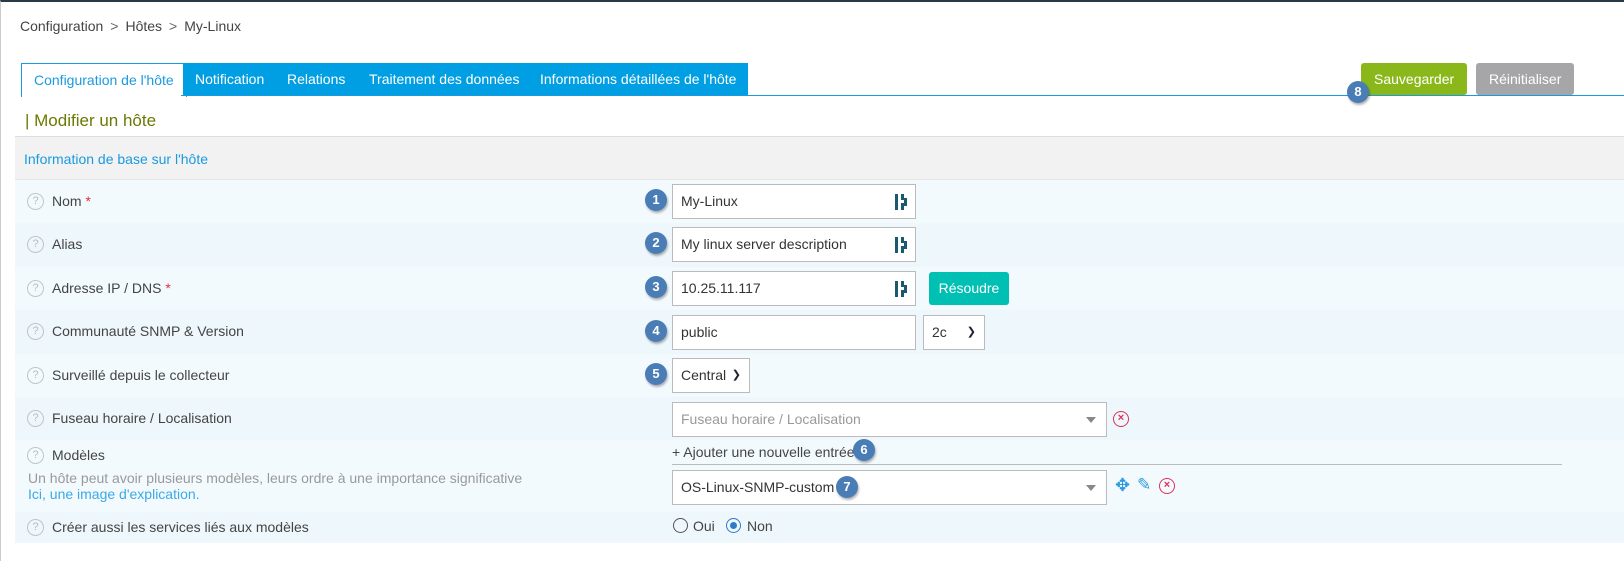  I want to click on tab-relations: Relations, so click(316, 79).